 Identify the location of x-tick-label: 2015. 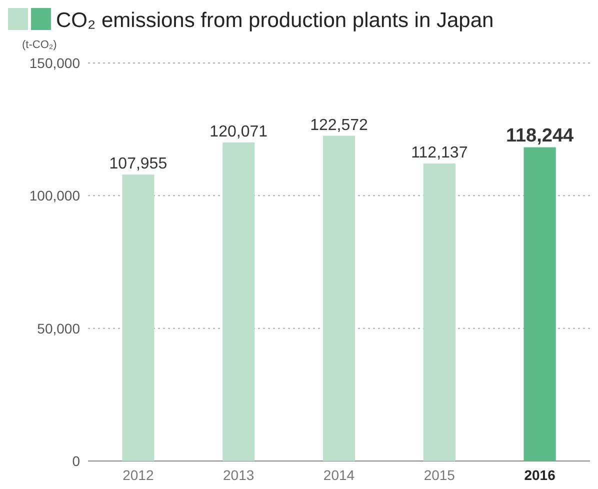
(440, 475).